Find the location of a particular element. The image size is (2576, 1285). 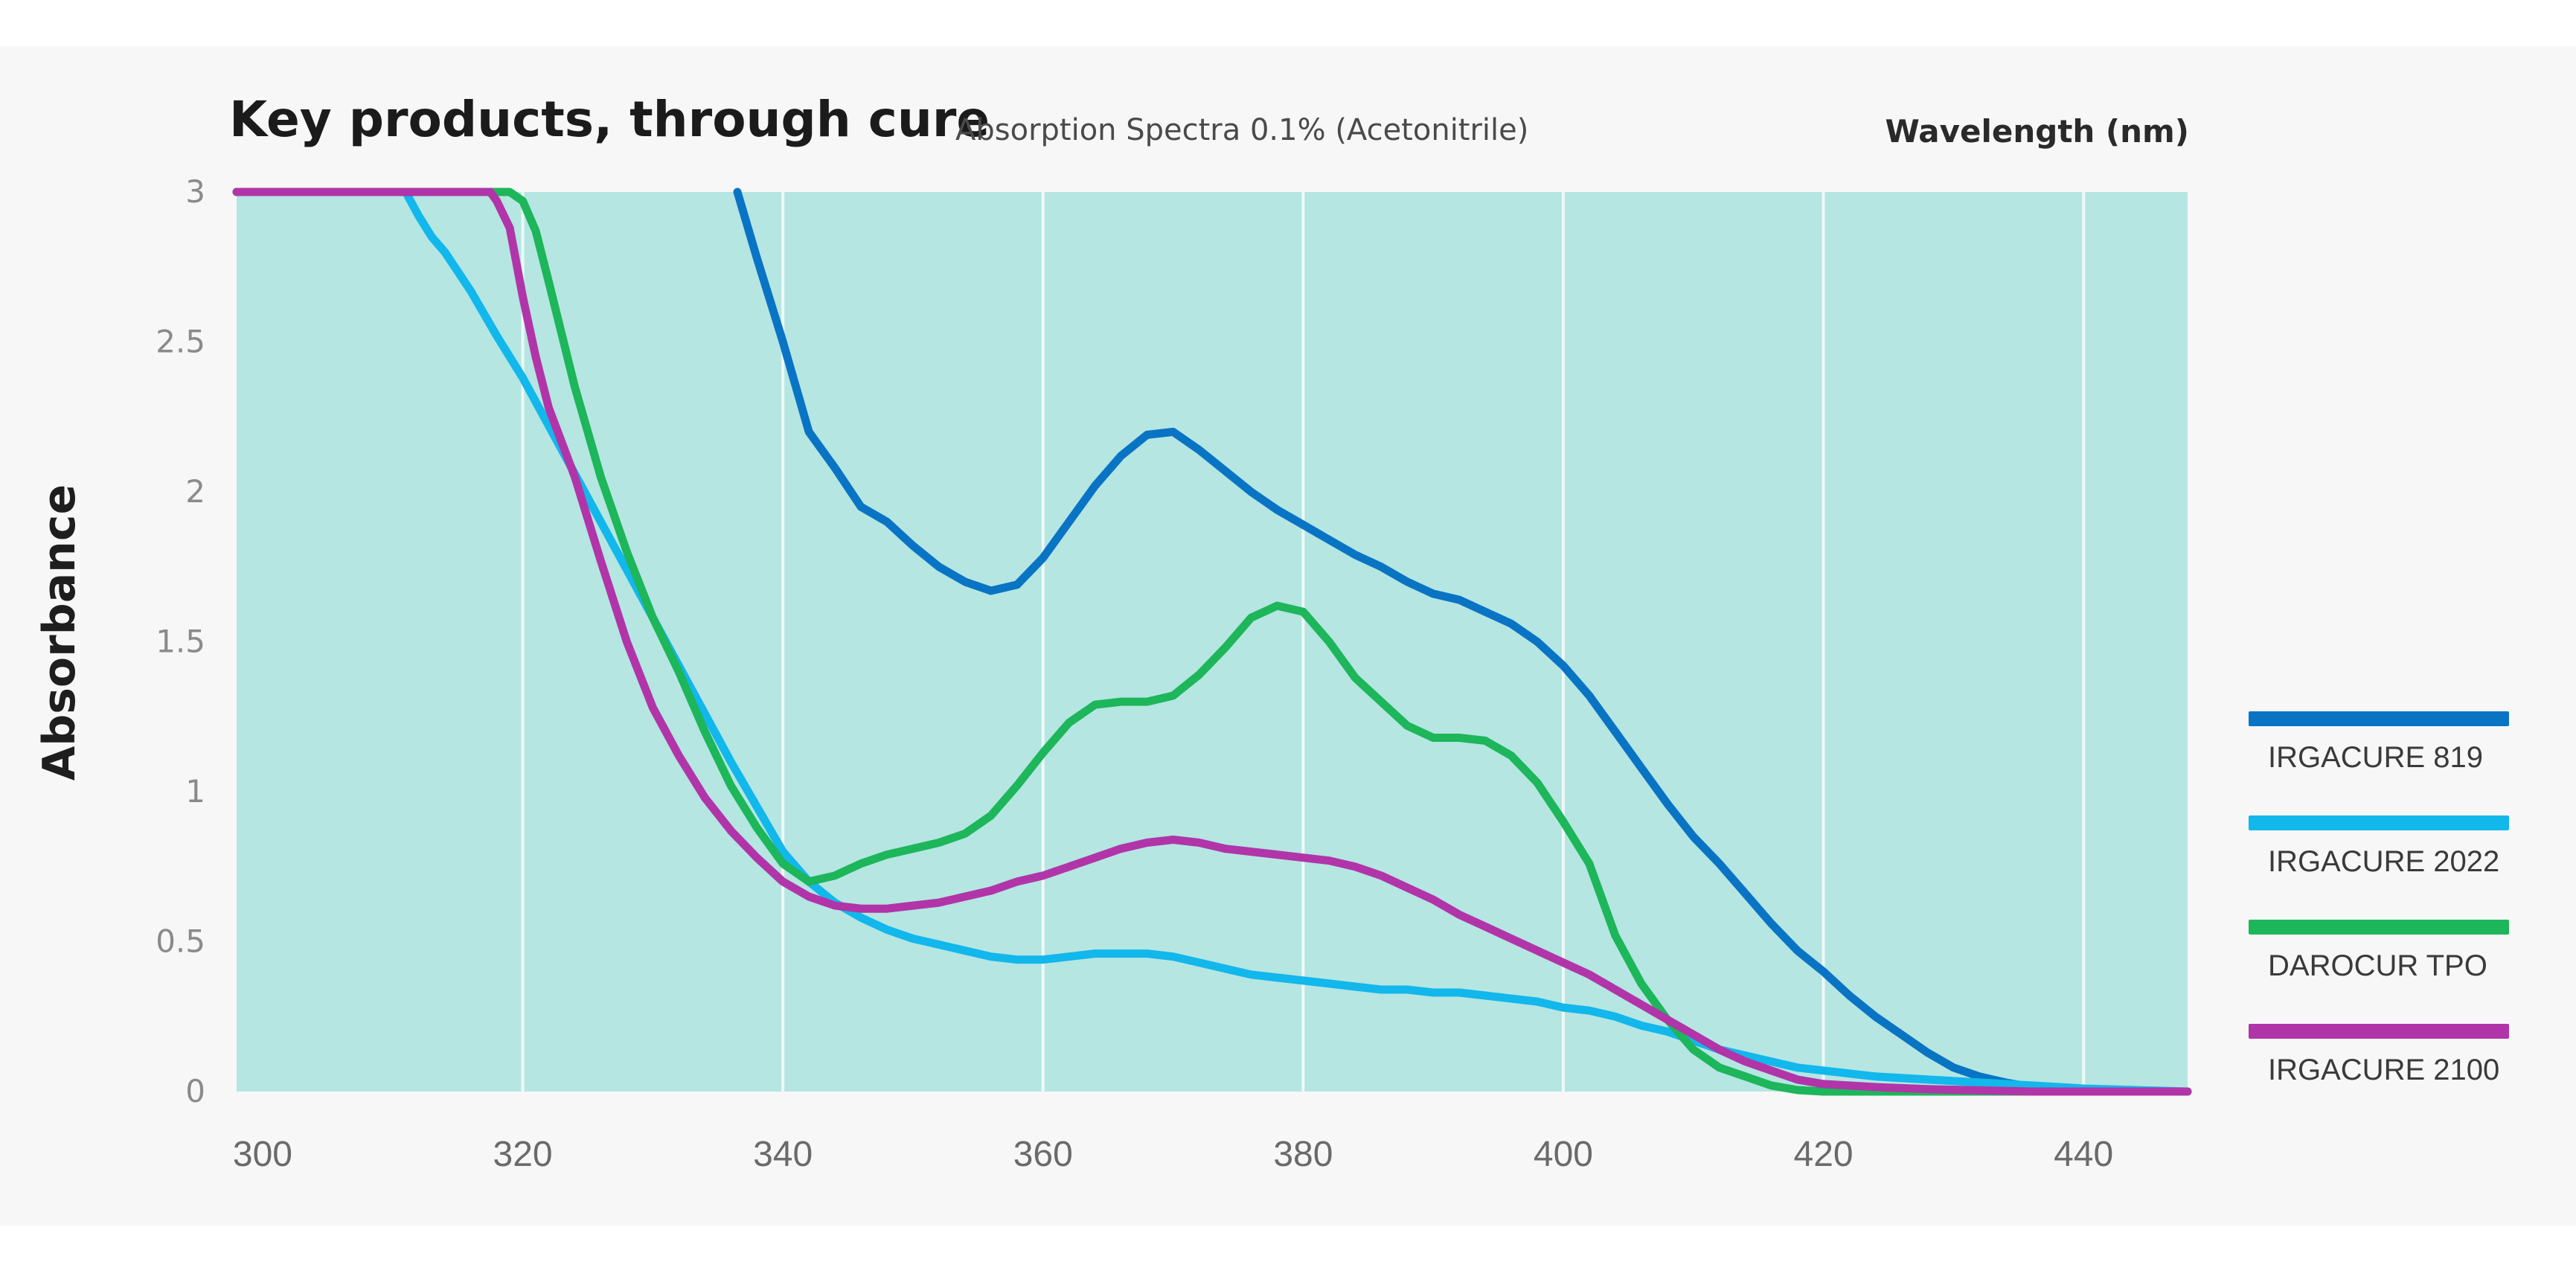

x-axis-title: Wavelength (nm) is located at coordinates (2037, 131).